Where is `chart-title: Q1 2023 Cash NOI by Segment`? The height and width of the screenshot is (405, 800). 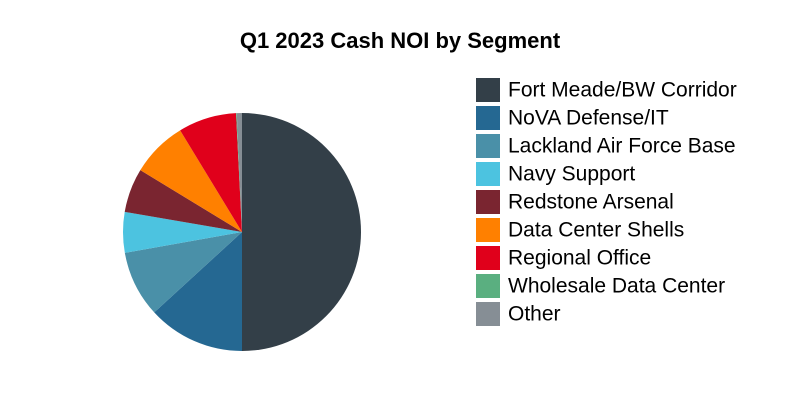 chart-title: Q1 2023 Cash NOI by Segment is located at coordinates (400, 40).